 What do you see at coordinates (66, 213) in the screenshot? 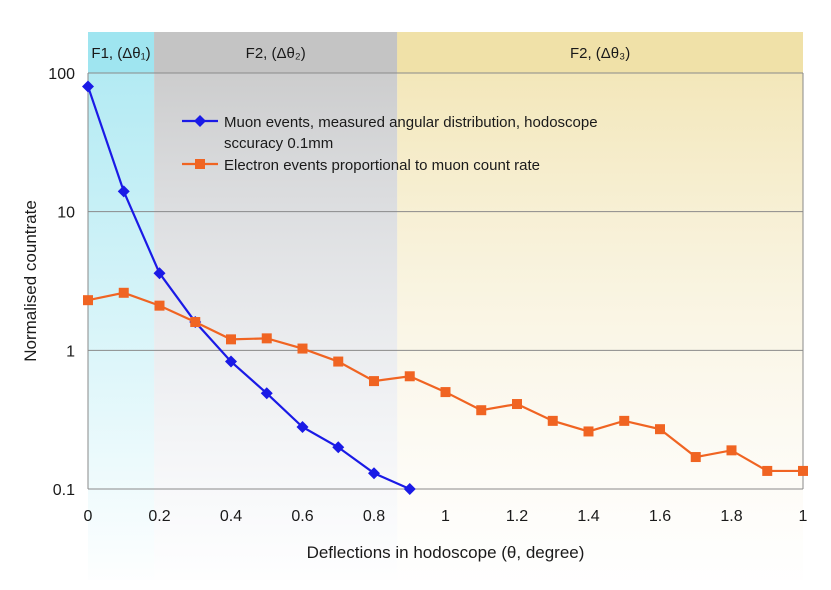
I see `y-tick-label: 10` at bounding box center [66, 213].